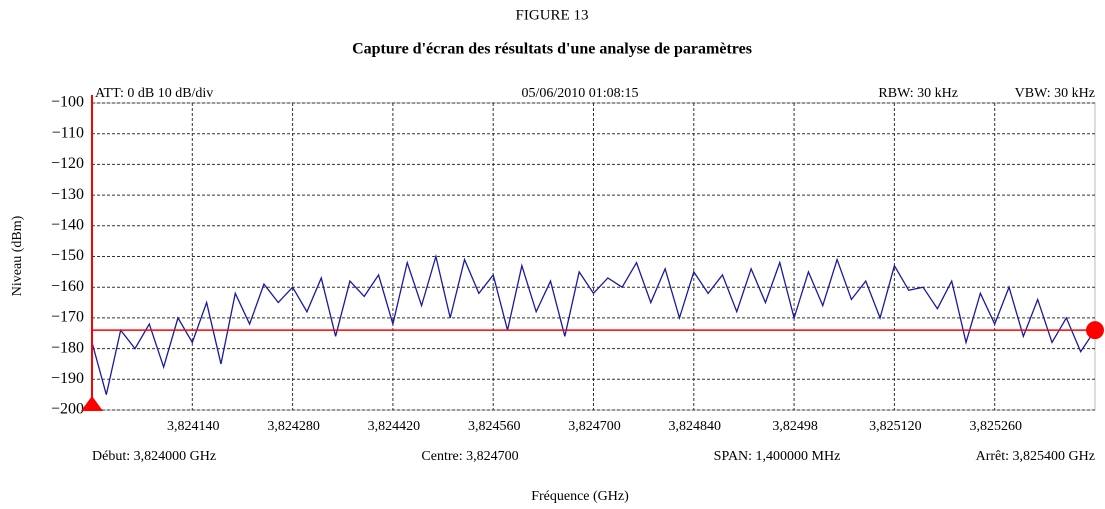 This screenshot has height=509, width=1105. What do you see at coordinates (469, 456) in the screenshot?
I see `footer-centre: Centre: 3,824700` at bounding box center [469, 456].